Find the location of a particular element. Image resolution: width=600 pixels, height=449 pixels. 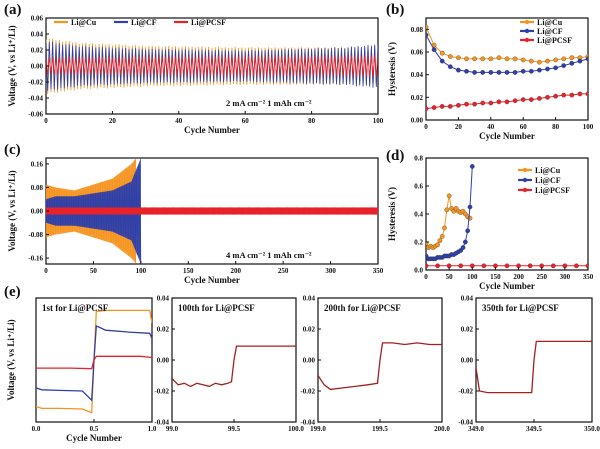

x-tick-label: 60 is located at coordinates (246, 121).